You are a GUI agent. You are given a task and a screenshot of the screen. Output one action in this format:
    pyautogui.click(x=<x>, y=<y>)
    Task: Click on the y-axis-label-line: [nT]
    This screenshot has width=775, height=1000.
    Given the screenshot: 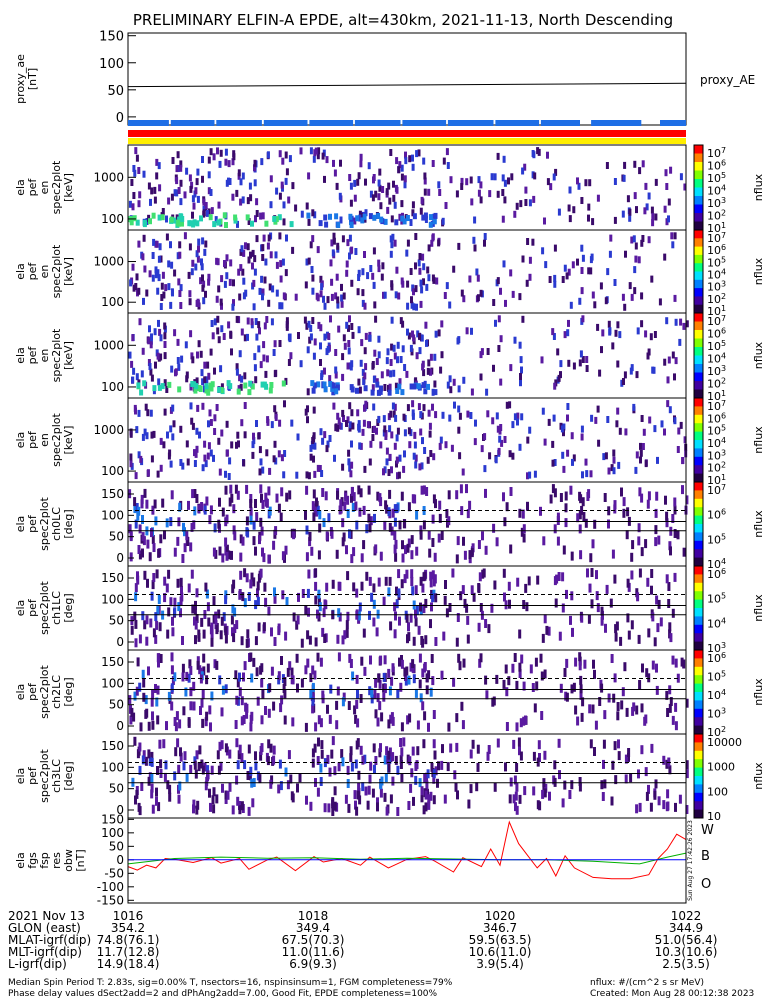 What is the action you would take?
    pyautogui.click(x=80, y=860)
    